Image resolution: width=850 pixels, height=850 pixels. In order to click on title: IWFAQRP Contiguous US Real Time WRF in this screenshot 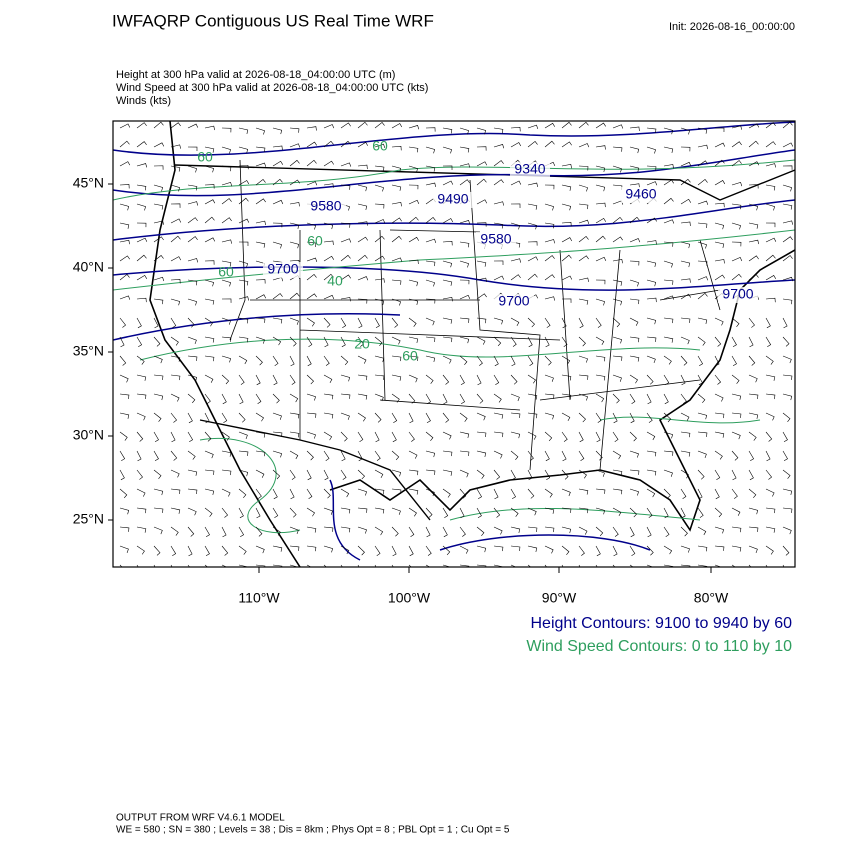, I will do `click(273, 20)`.